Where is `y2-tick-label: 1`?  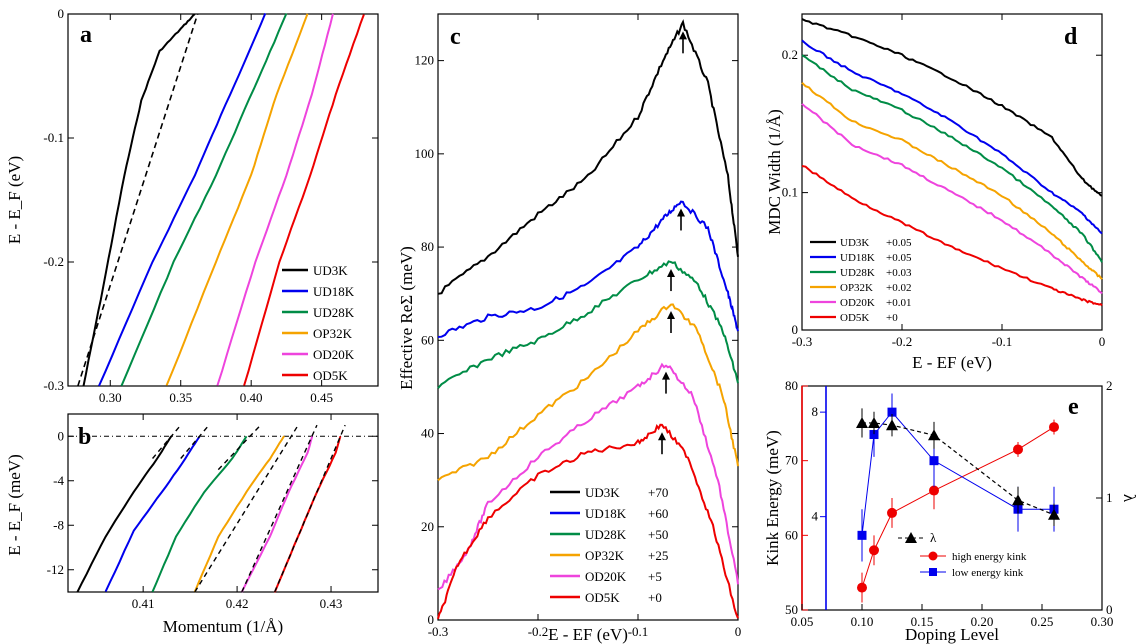 y2-tick-label: 1 is located at coordinates (1109, 497).